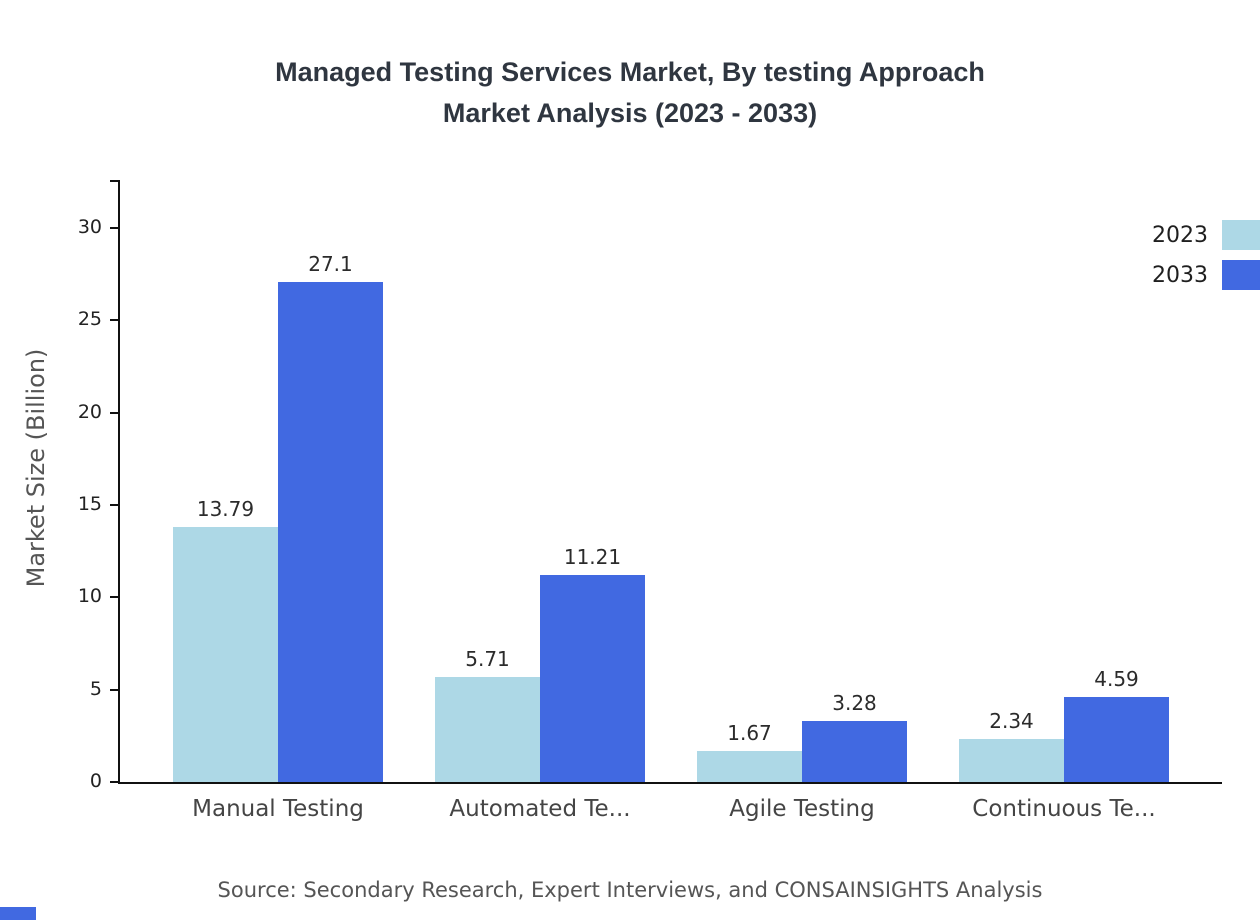 The image size is (1260, 920). Describe the element at coordinates (802, 809) in the screenshot. I see `x-axis-category-label: Agile Testing` at that location.